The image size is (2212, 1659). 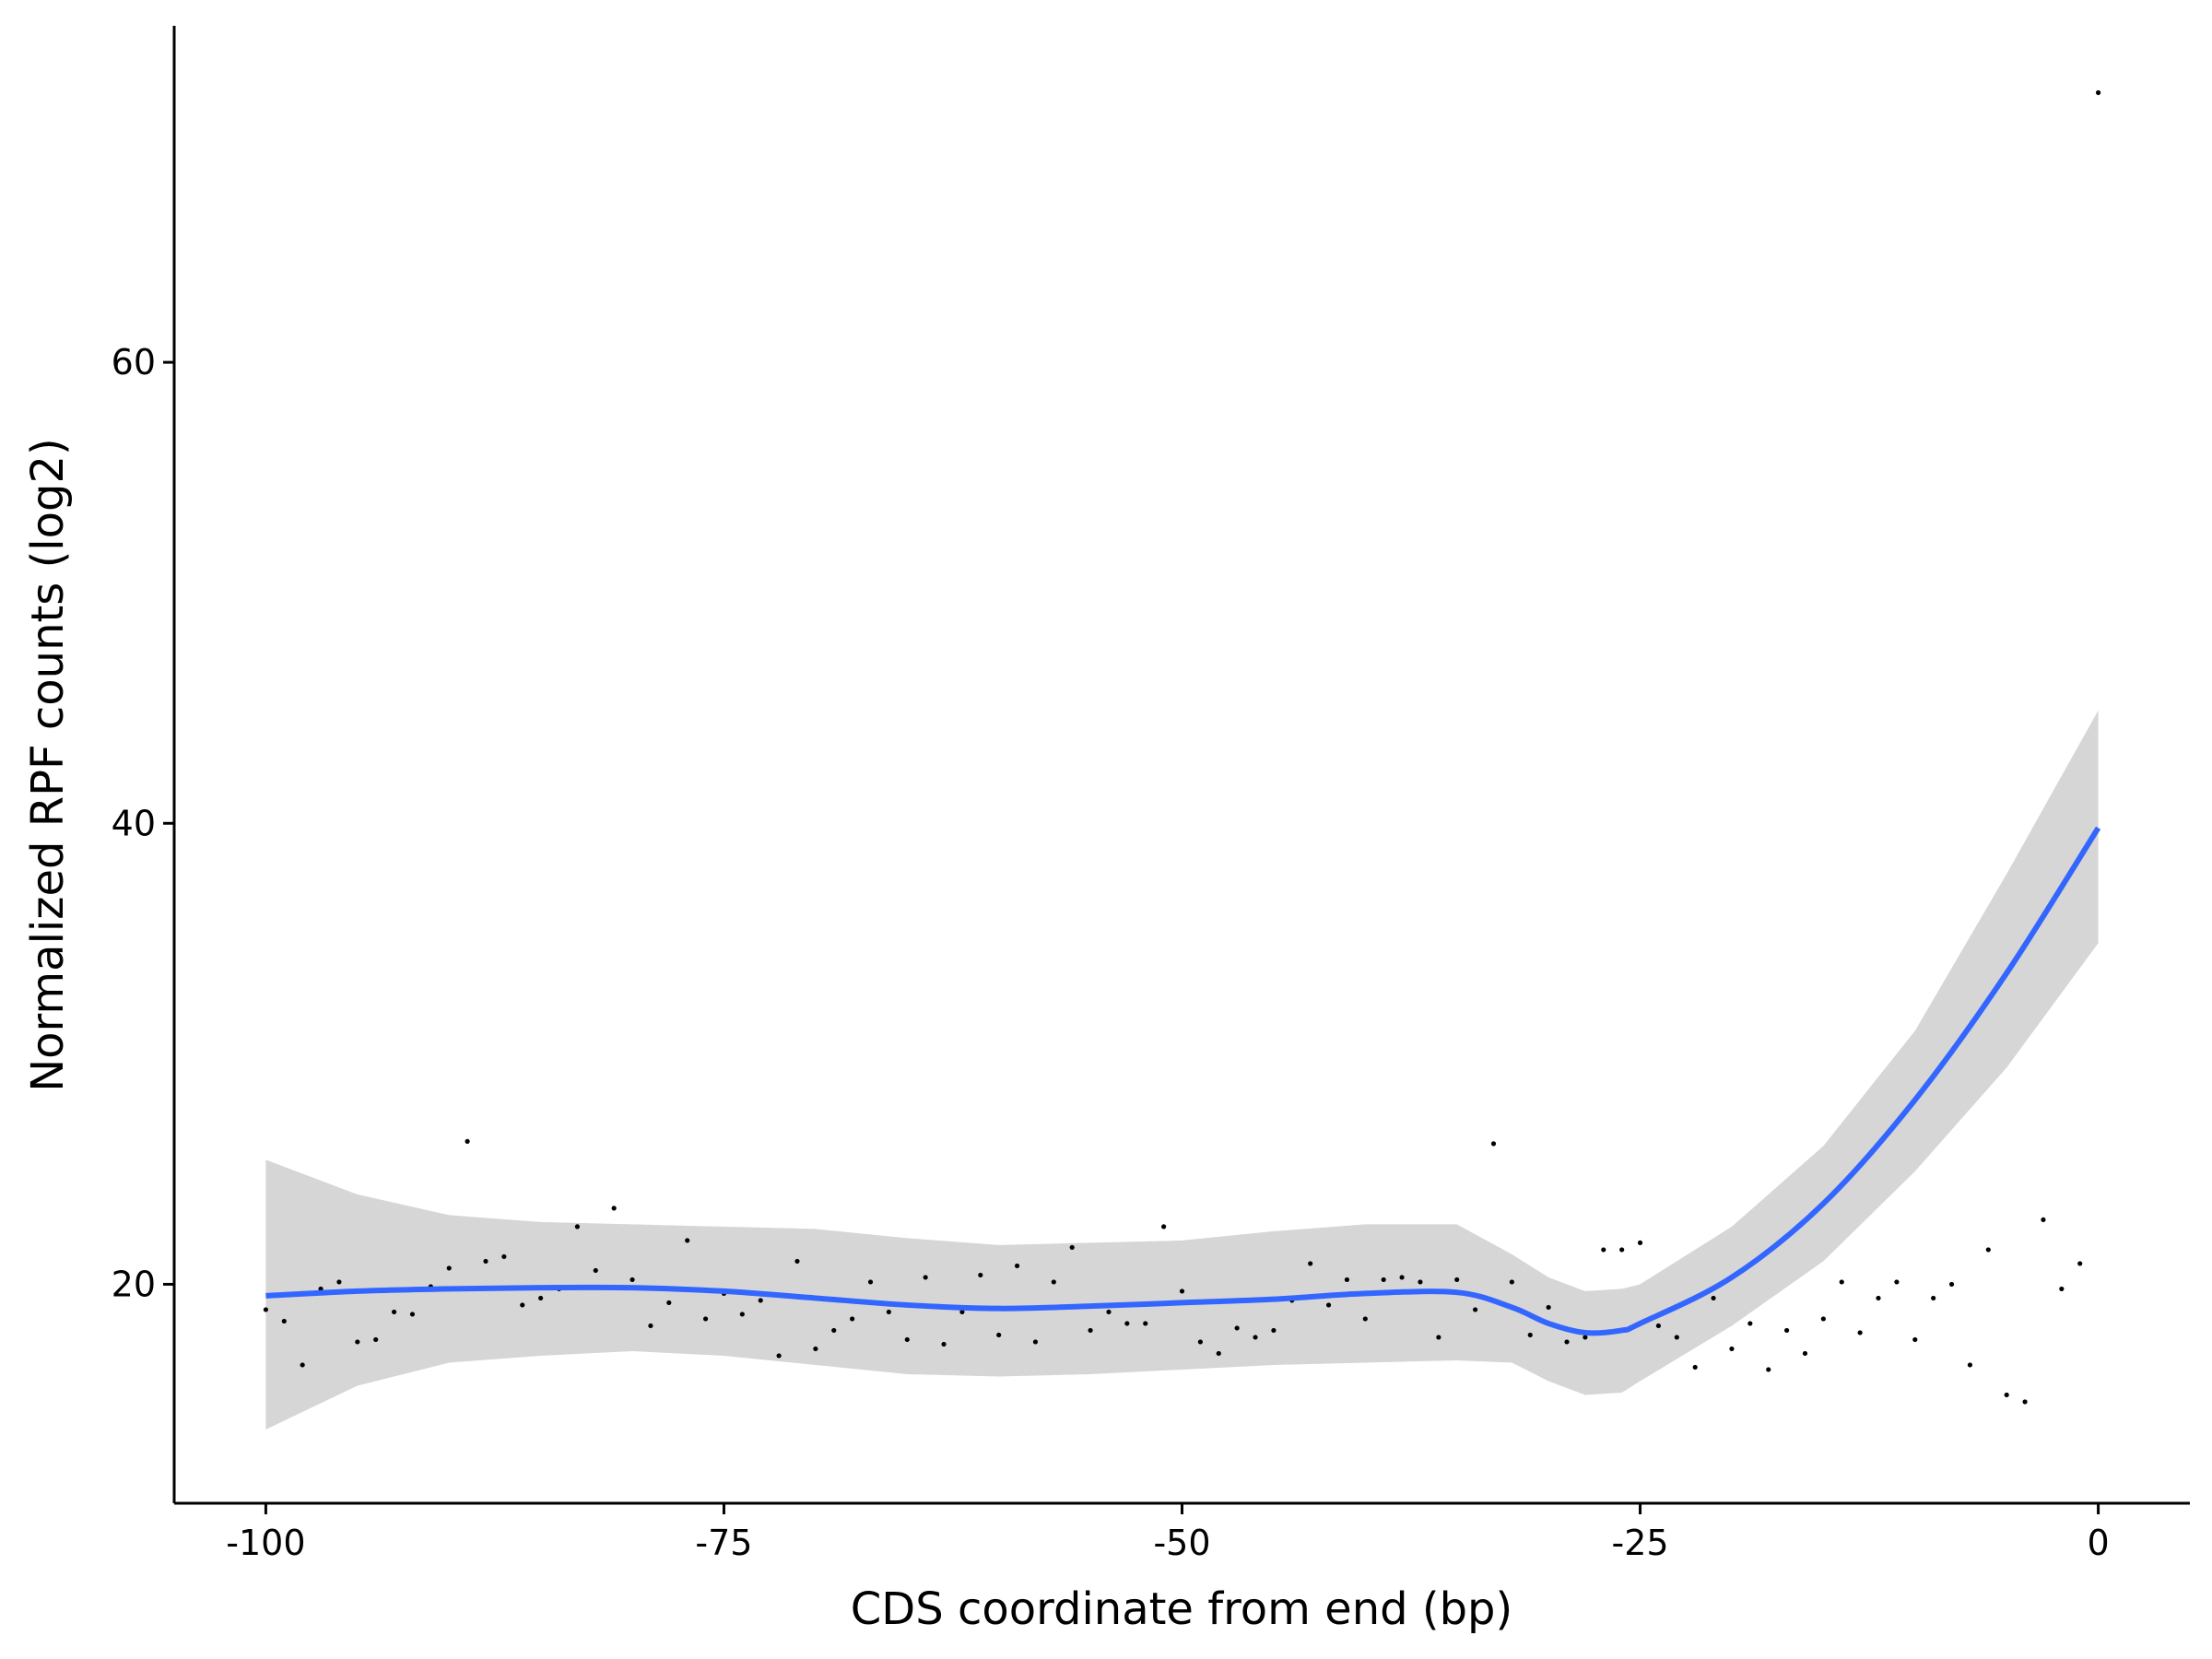 I want to click on x-tick-label: -50, so click(x=1181, y=1543).